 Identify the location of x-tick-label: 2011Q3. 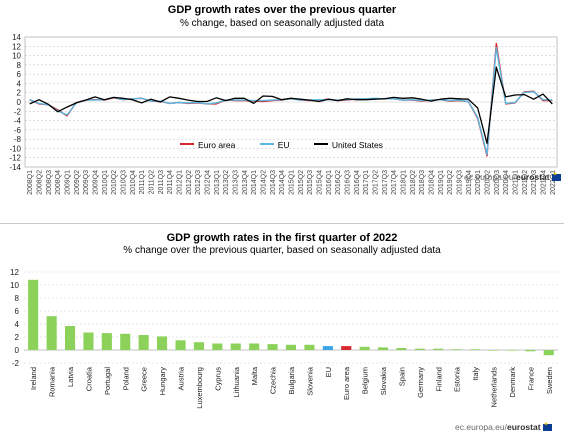
(161, 182).